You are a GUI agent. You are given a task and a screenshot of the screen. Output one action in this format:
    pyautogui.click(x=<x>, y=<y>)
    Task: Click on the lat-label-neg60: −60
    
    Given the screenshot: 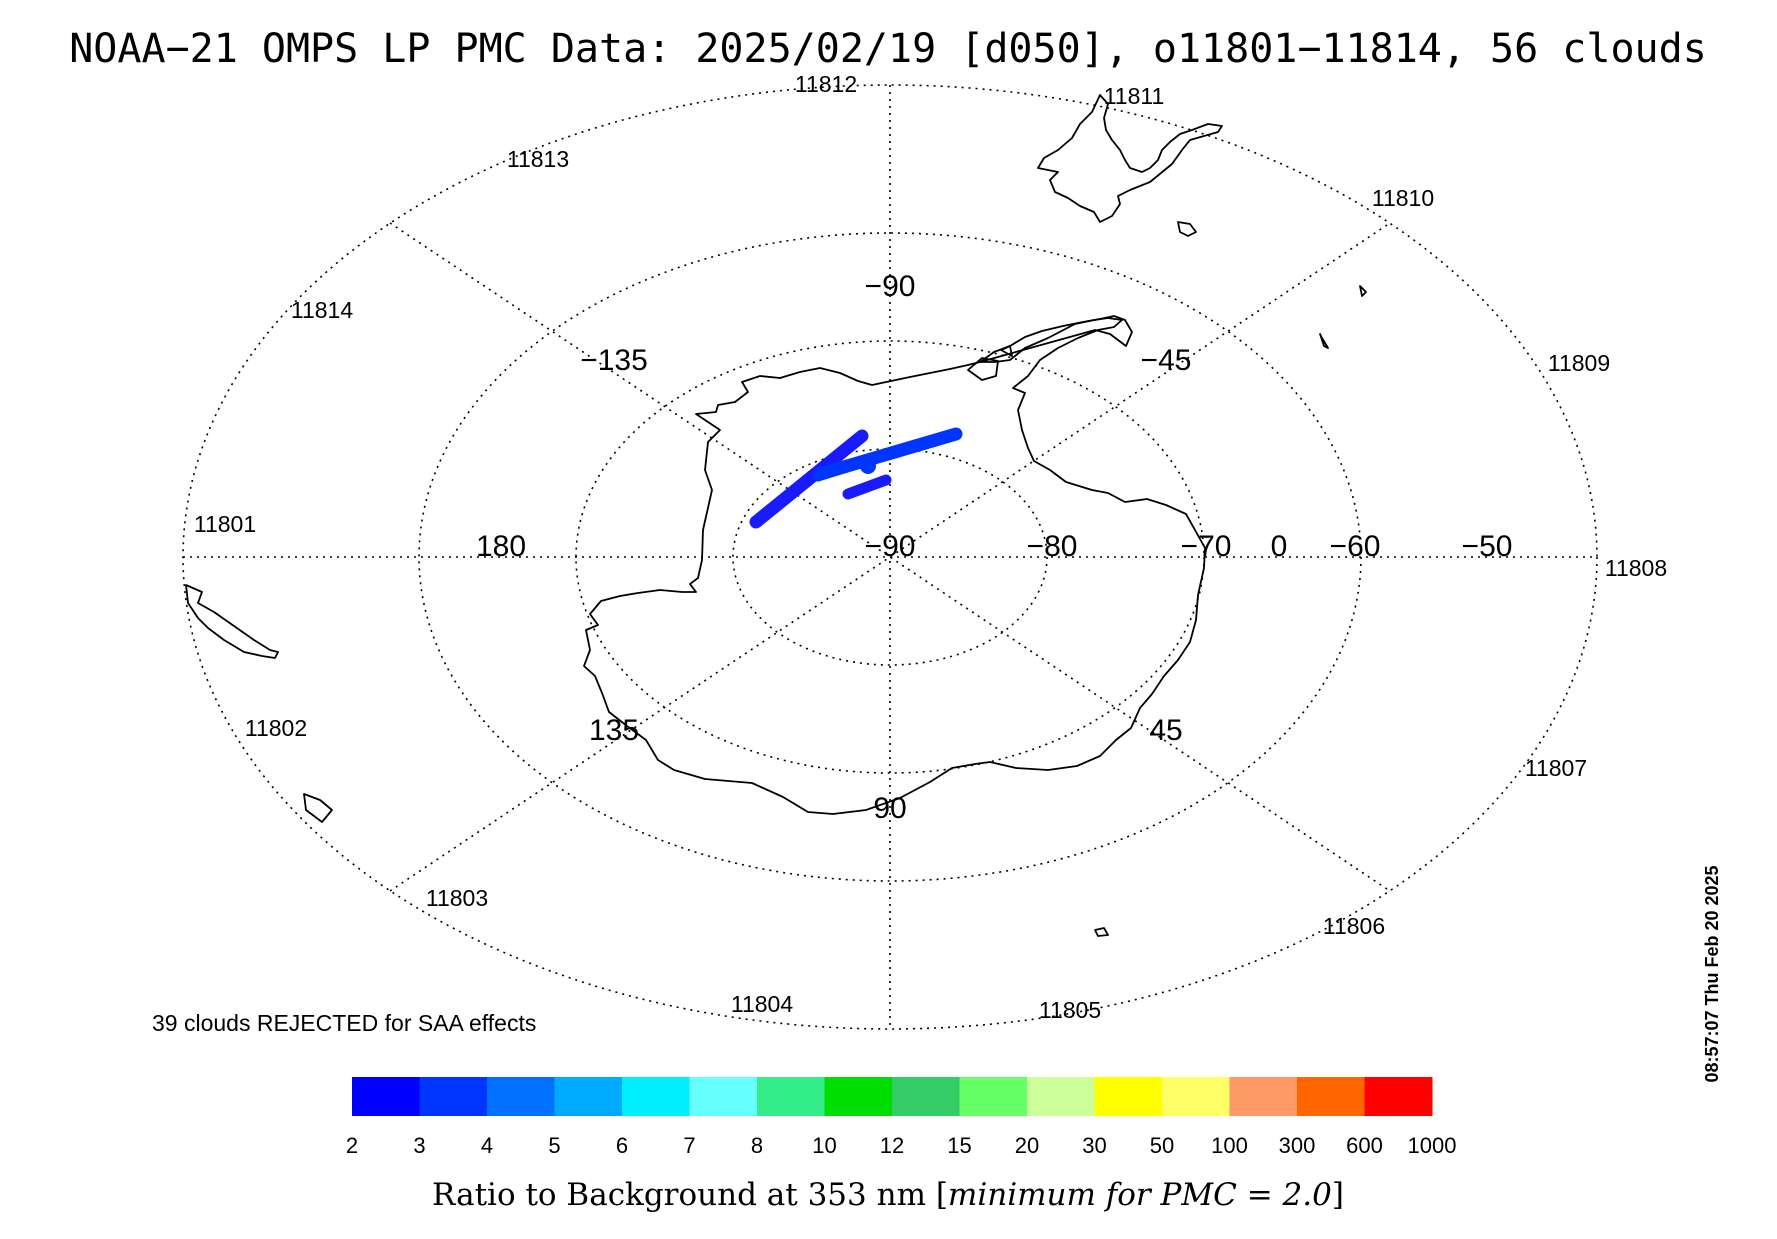 What is the action you would take?
    pyautogui.click(x=1355, y=546)
    